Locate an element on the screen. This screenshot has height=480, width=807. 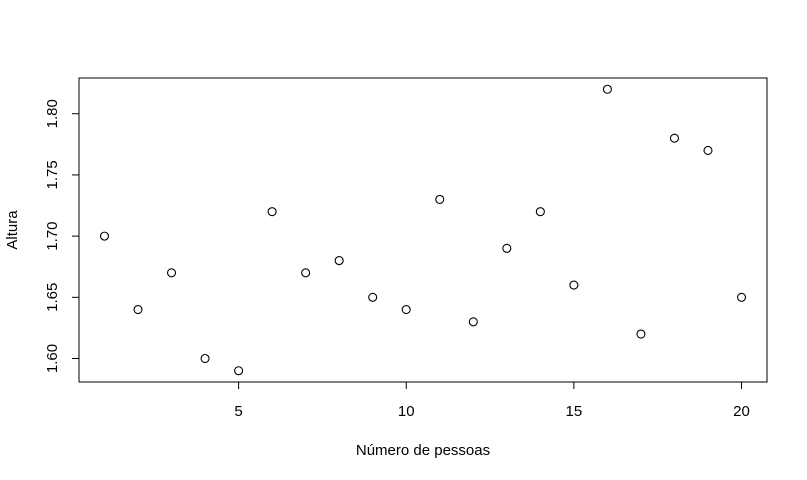
x-tick-label: 15 is located at coordinates (574, 411).